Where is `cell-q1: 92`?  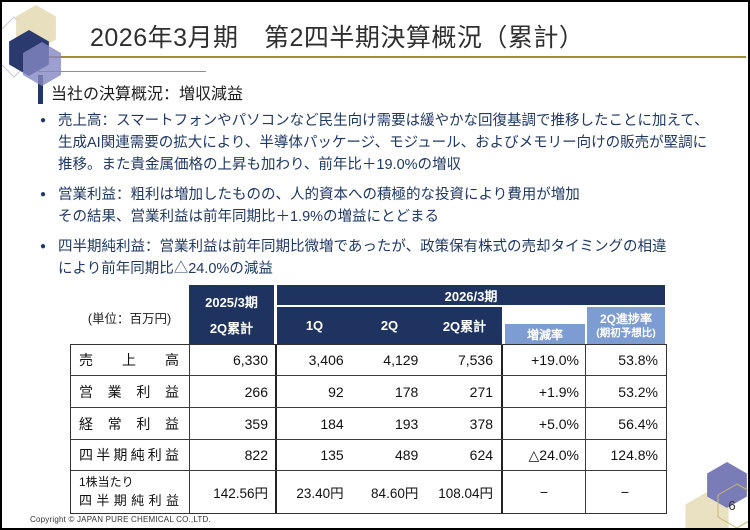 cell-q1: 92 is located at coordinates (336, 391).